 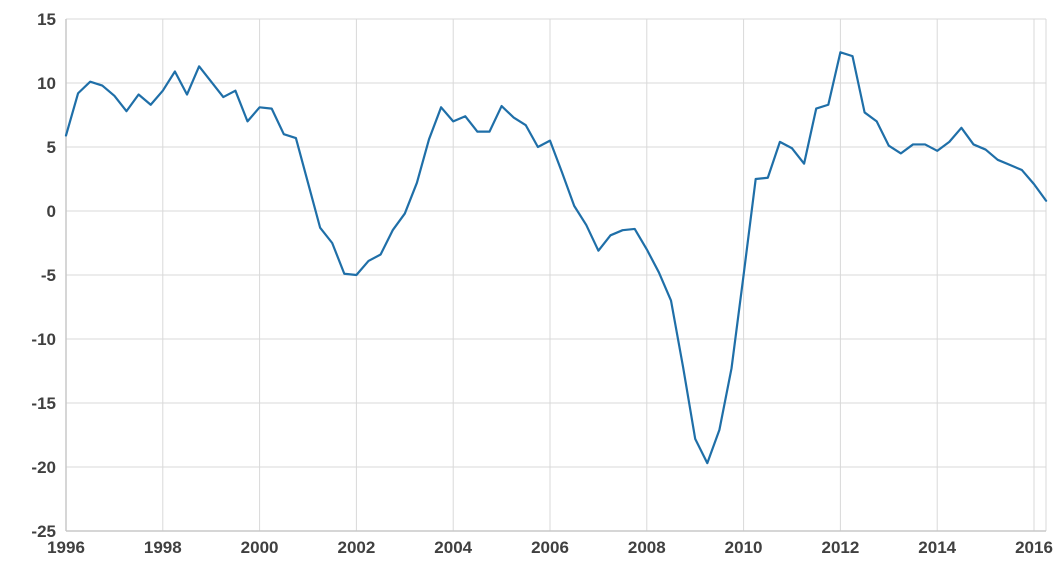 What do you see at coordinates (51, 211) in the screenshot?
I see `y-tick-label: 0` at bounding box center [51, 211].